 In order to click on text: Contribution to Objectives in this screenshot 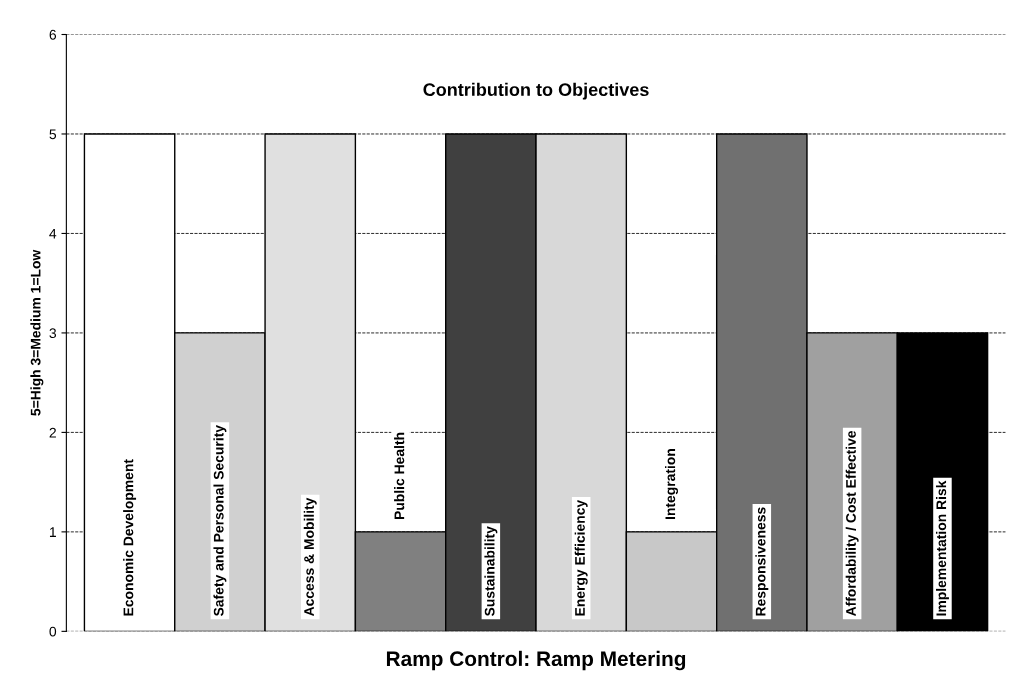, I will do `click(536, 91)`.